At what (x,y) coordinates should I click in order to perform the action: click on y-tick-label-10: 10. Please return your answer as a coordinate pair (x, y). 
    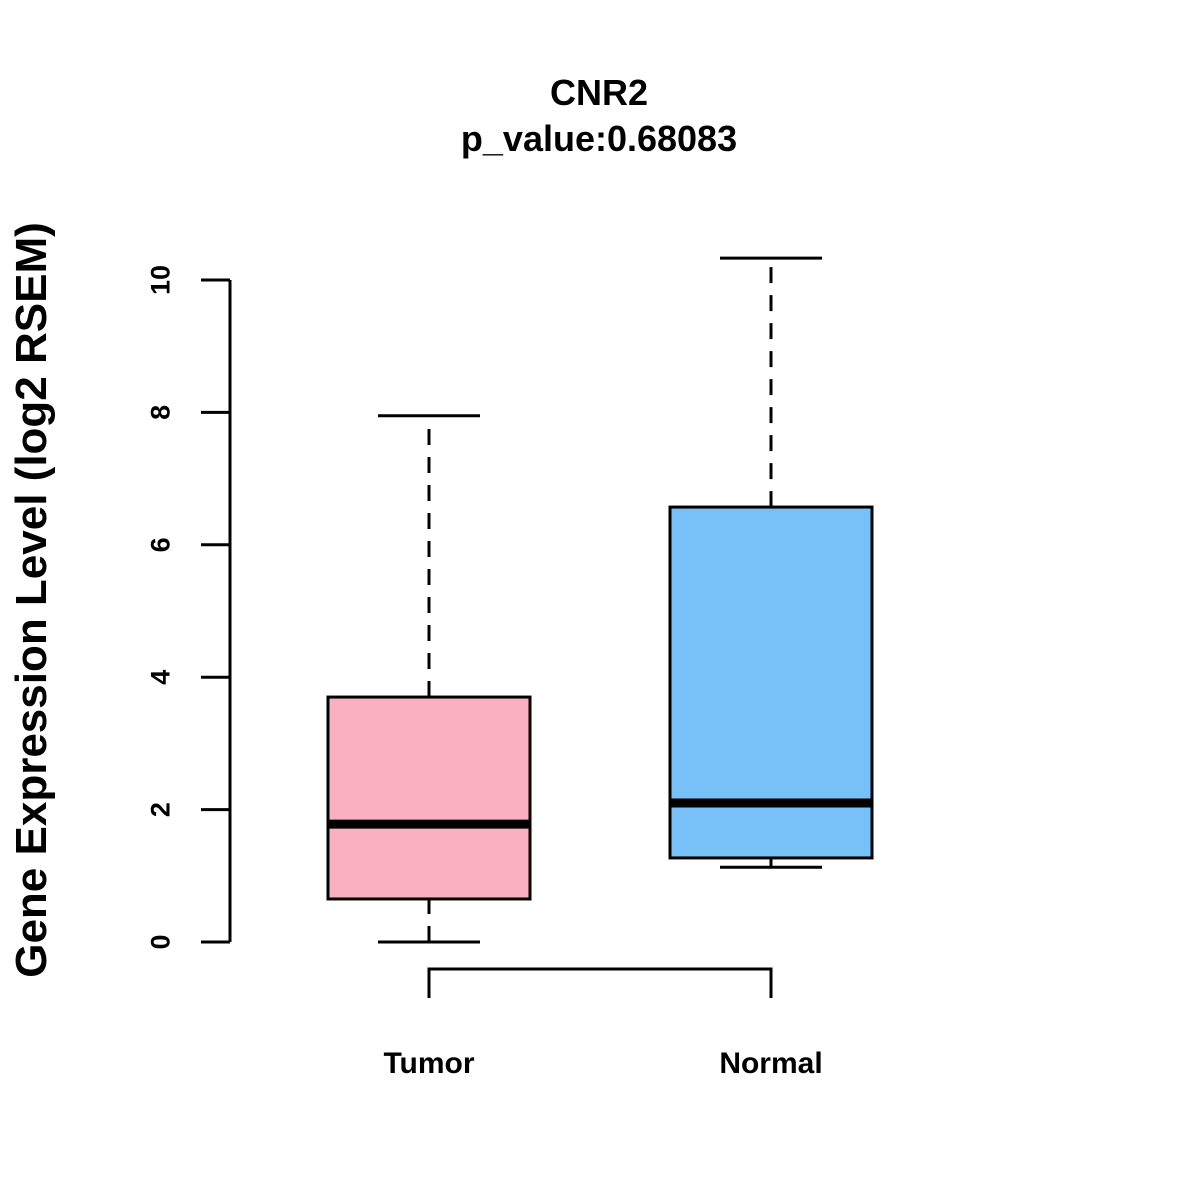
    Looking at the image, I should click on (160, 280).